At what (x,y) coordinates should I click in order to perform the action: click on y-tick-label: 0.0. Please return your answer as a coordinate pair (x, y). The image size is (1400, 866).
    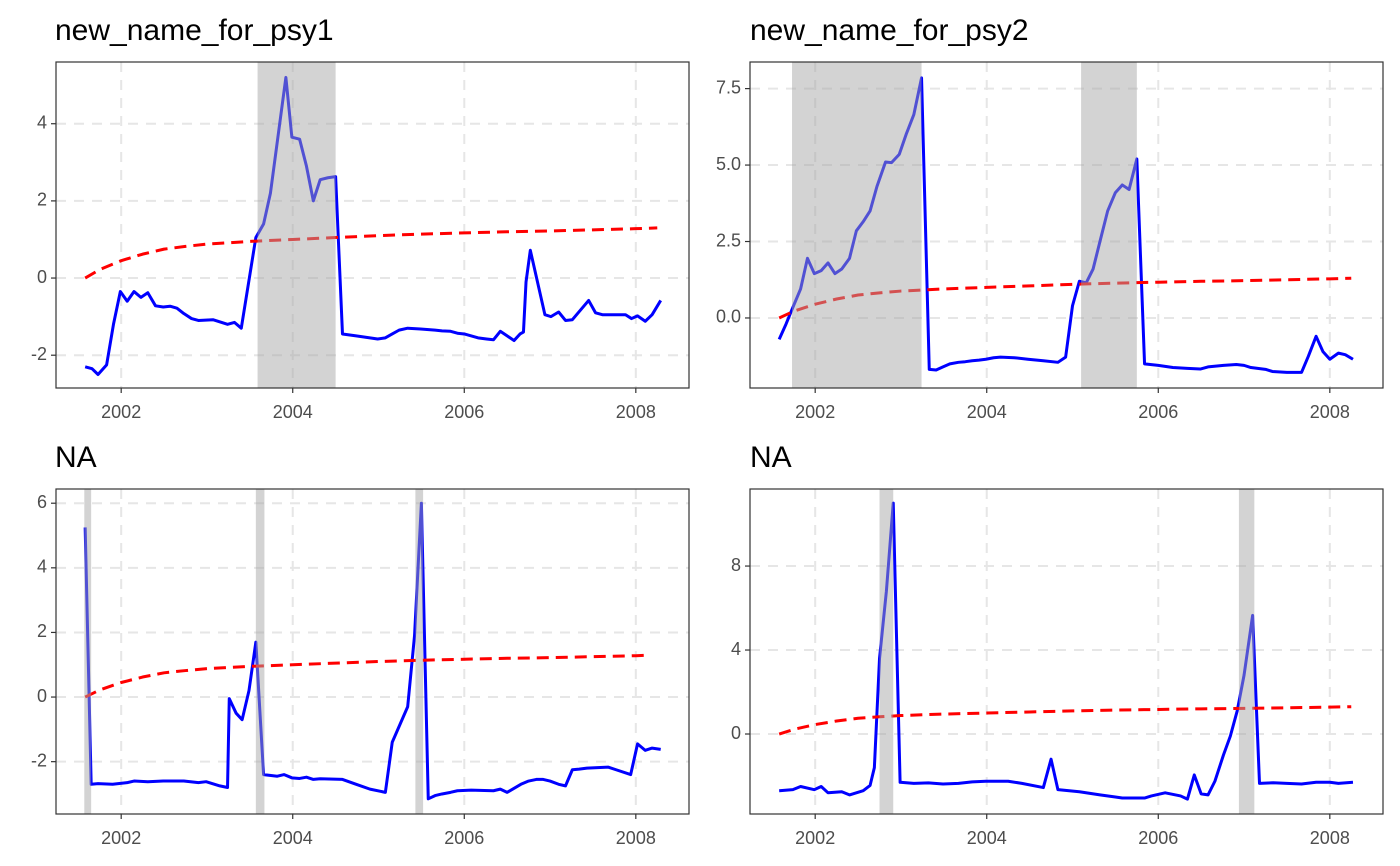
    Looking at the image, I should click on (728, 317).